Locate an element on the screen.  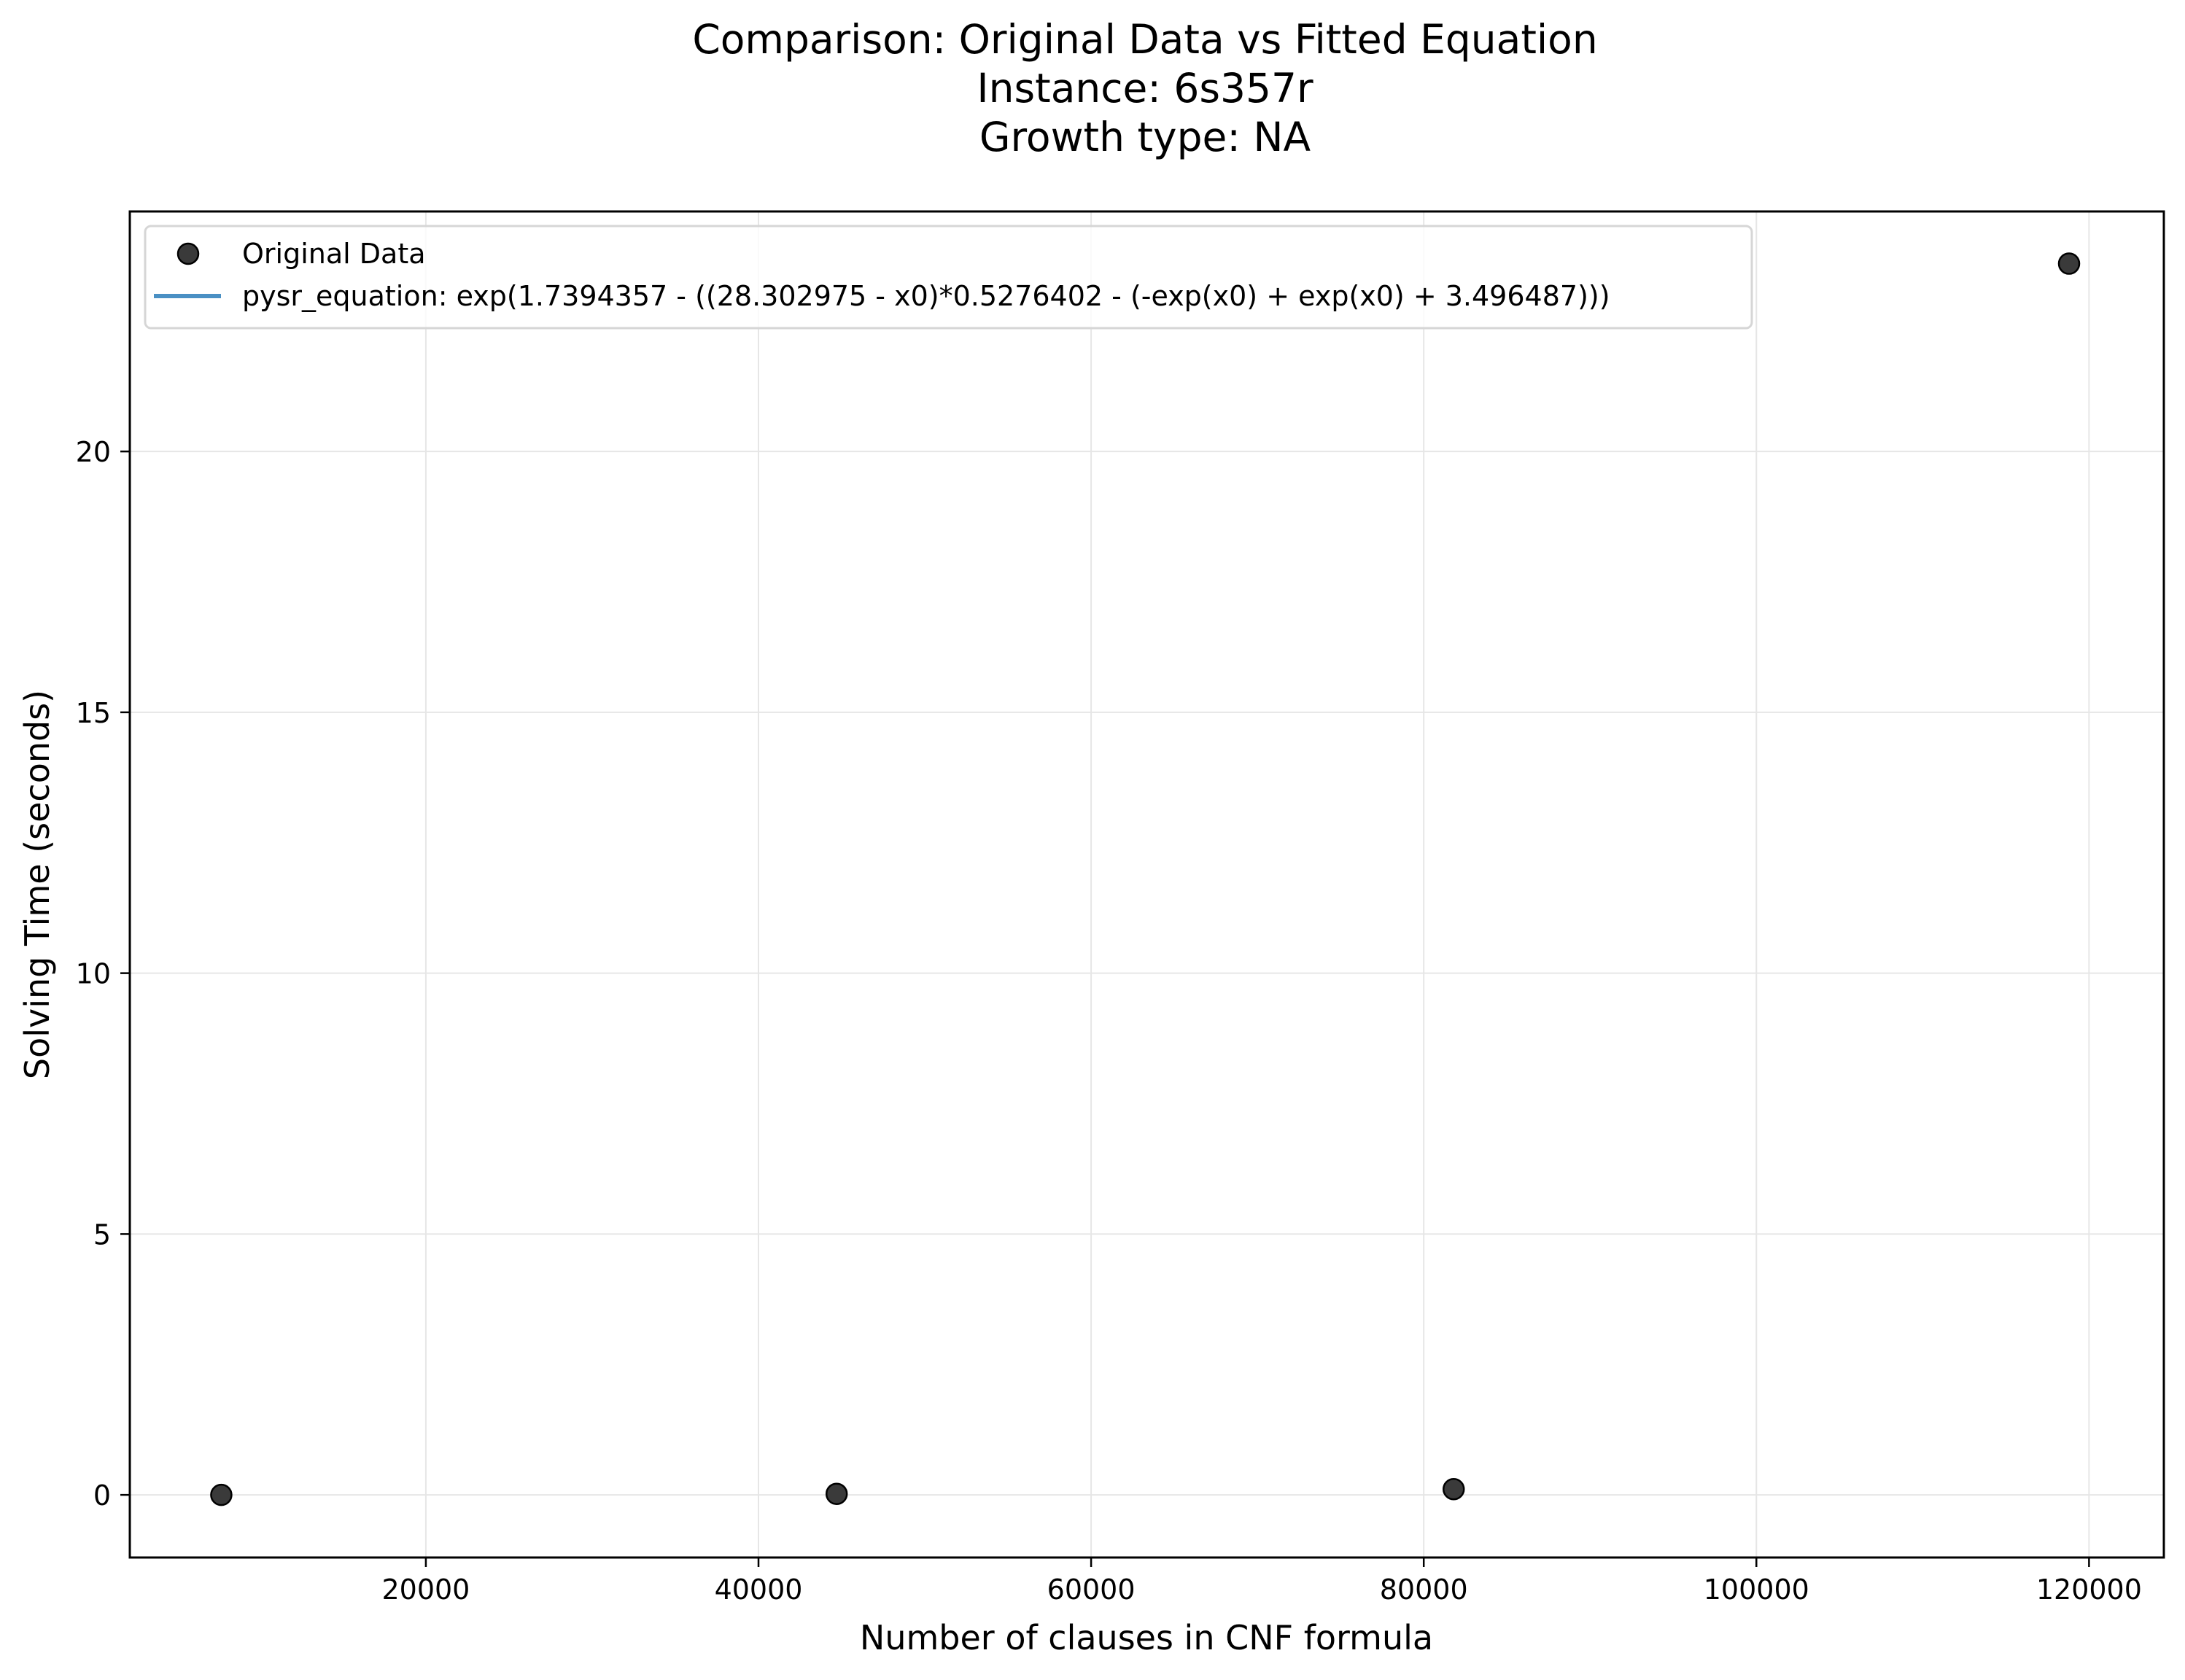
legend-box is located at coordinates (948, 277).